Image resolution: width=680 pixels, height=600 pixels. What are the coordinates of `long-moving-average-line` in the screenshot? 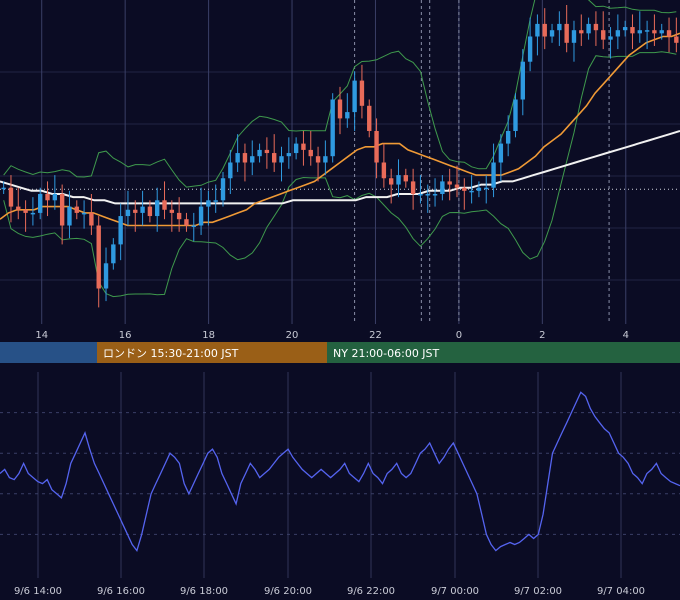 It's located at (340, 167).